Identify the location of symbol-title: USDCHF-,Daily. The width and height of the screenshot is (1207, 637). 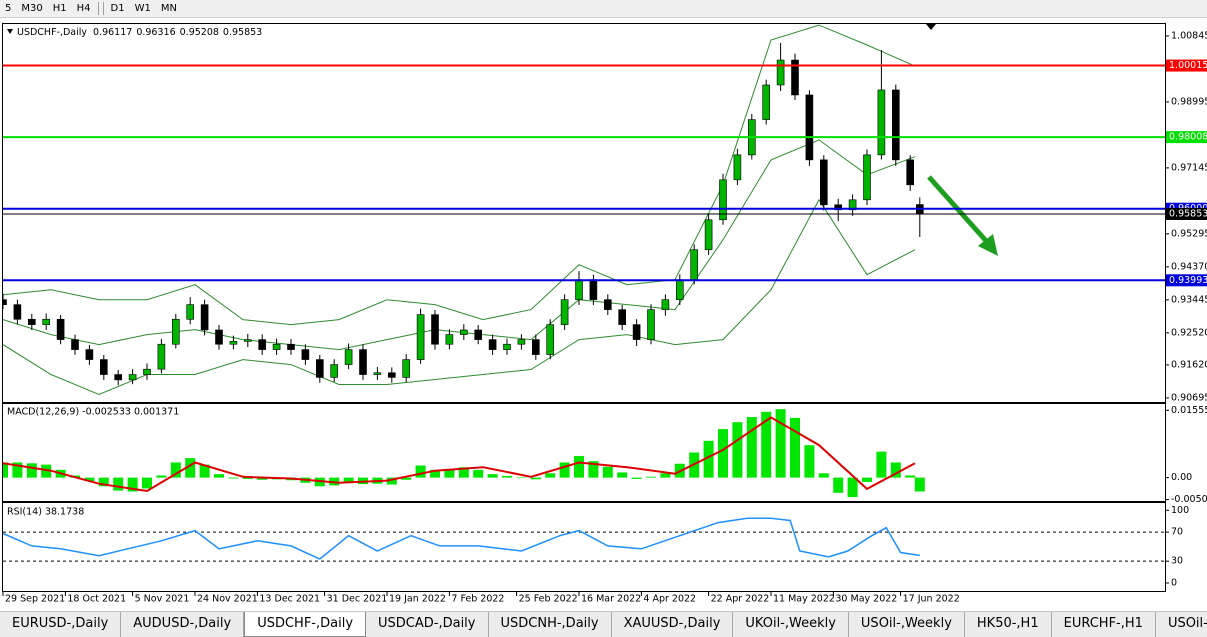
(52, 32).